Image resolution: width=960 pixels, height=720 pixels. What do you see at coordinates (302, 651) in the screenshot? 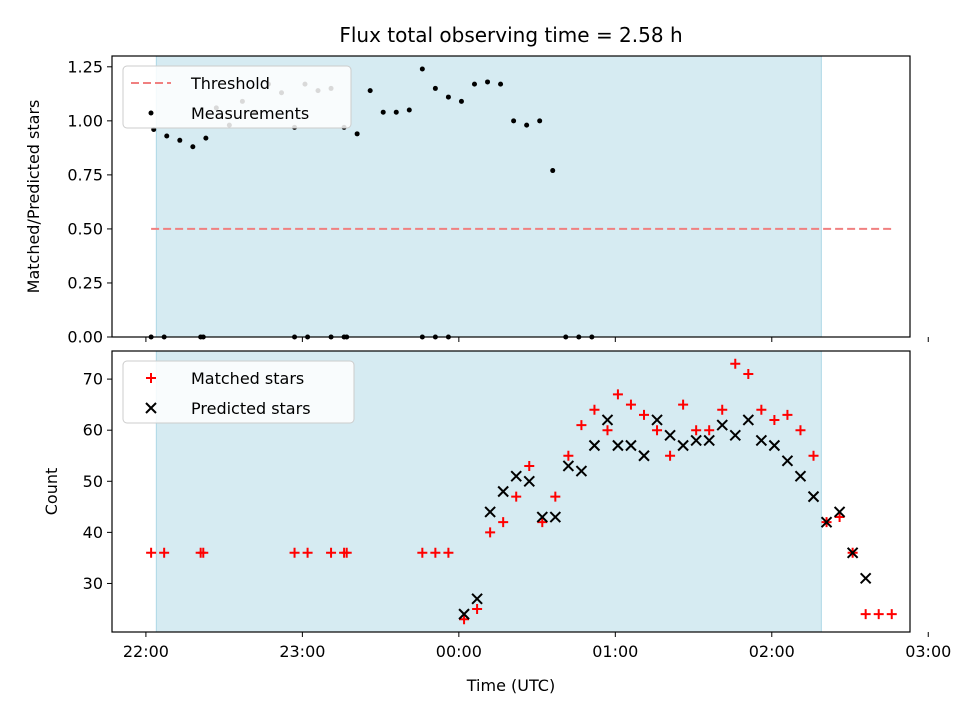
I see `x-tick-label: 23:00` at bounding box center [302, 651].